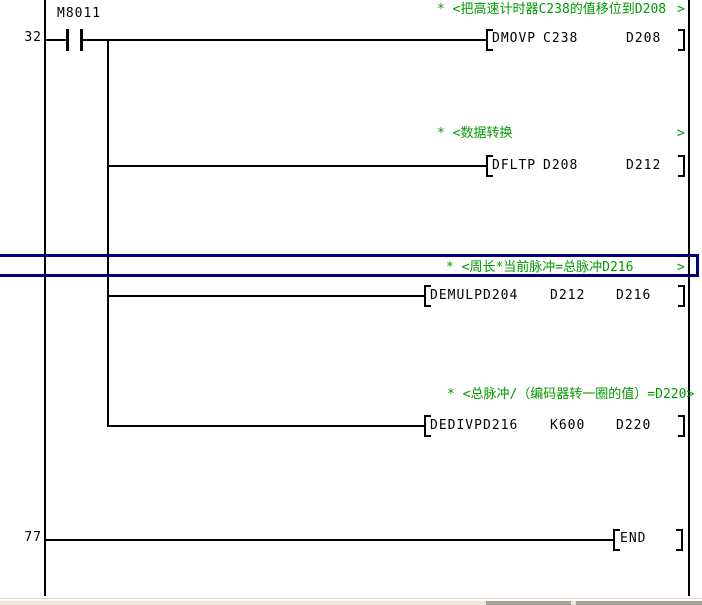  What do you see at coordinates (501, 425) in the screenshot?
I see `operand-1: D216` at bounding box center [501, 425].